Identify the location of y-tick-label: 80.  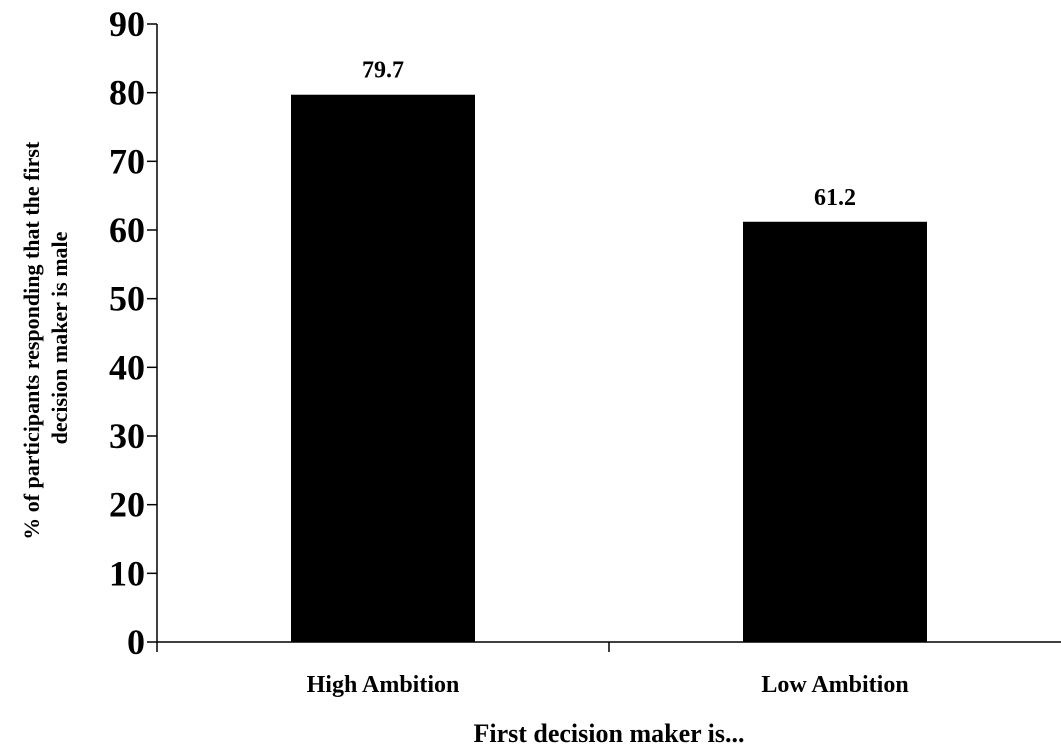
(127, 93).